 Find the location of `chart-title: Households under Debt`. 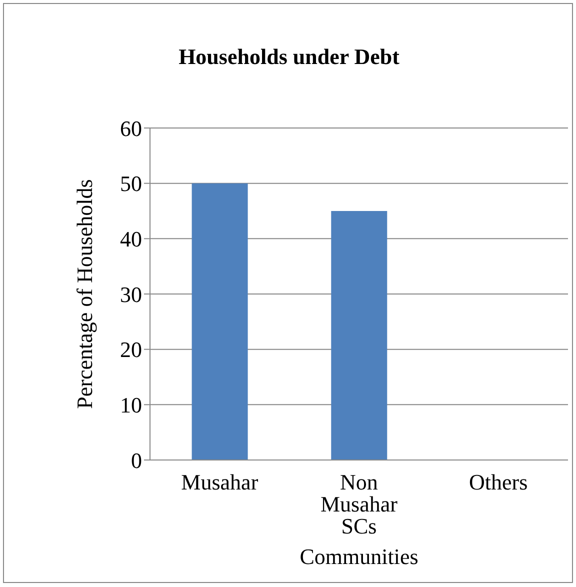

chart-title: Households under Debt is located at coordinates (289, 57).